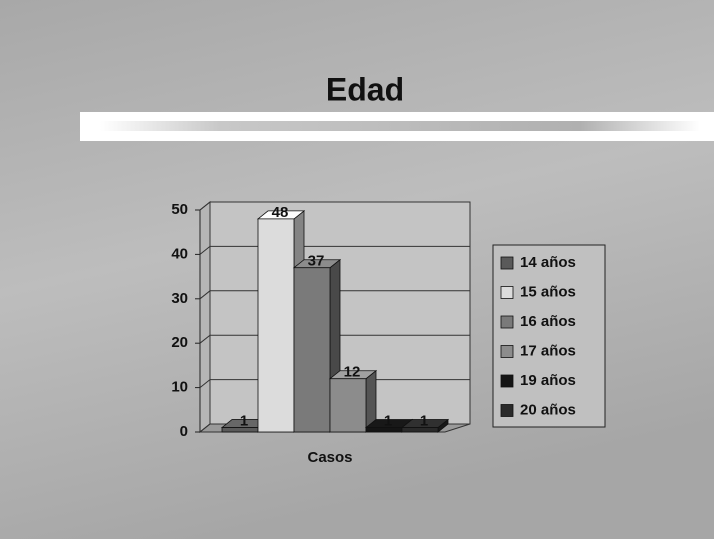 The width and height of the screenshot is (714, 539). I want to click on legend-label: 19 años, so click(548, 380).